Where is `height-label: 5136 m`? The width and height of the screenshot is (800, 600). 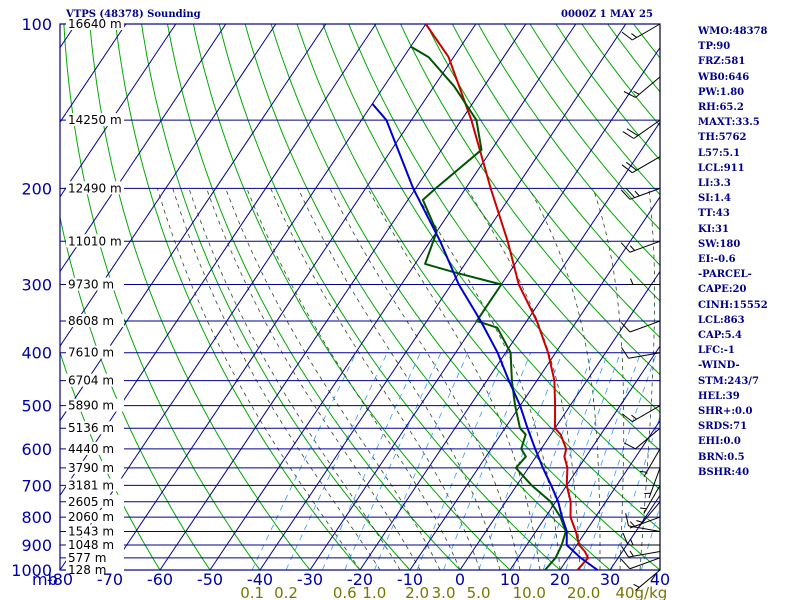
height-label: 5136 m is located at coordinates (91, 428).